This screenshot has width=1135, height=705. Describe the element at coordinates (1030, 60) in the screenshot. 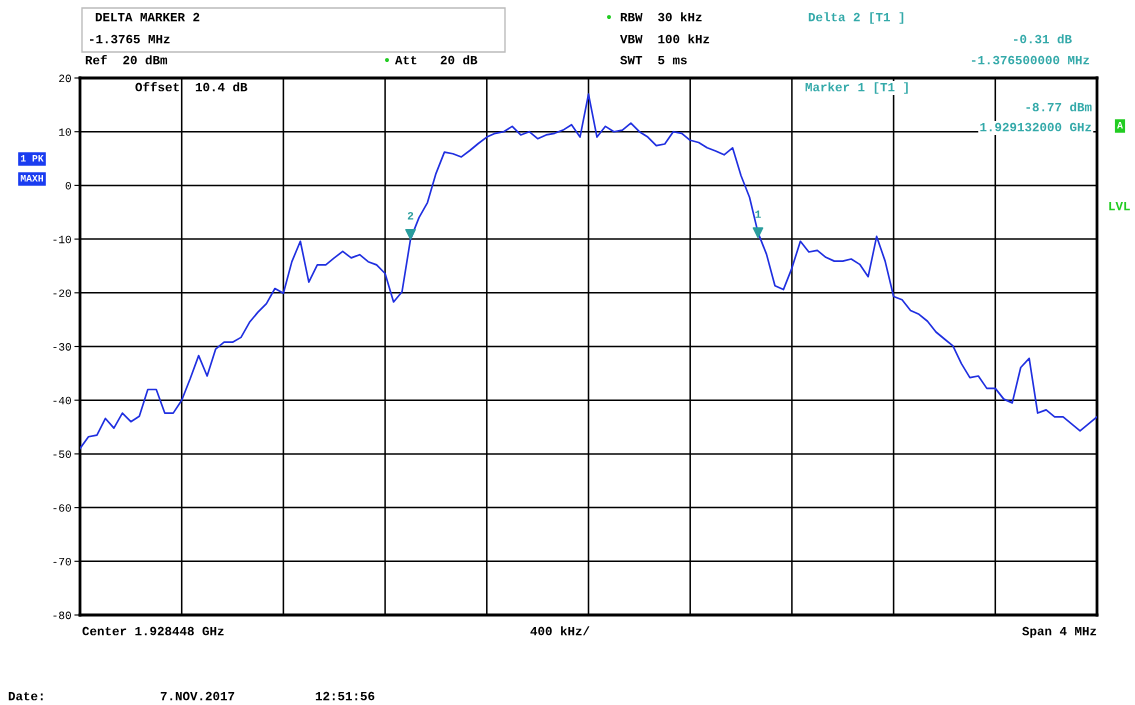

I see `text: -1.376500000 MHz` at that location.